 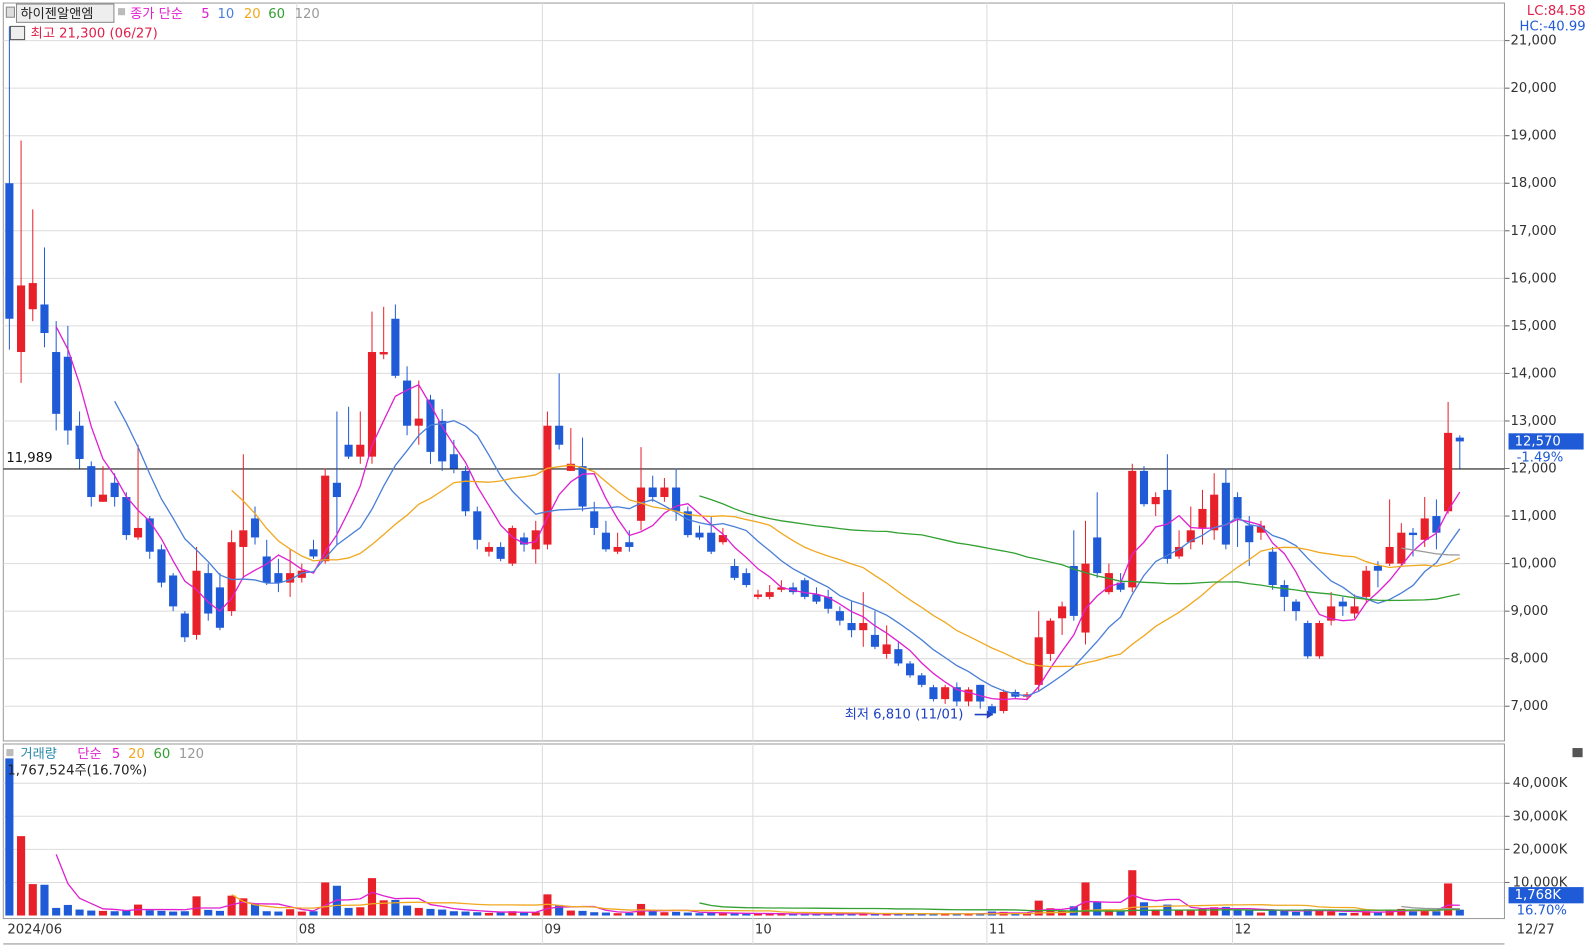 What do you see at coordinates (1534, 564) in the screenshot?
I see `y-tick-label: 10,000` at bounding box center [1534, 564].